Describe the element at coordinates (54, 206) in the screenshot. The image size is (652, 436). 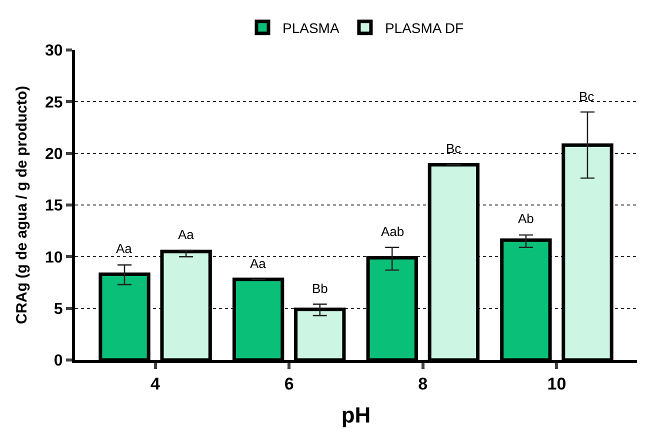
I see `y-tick-label: 15` at that location.